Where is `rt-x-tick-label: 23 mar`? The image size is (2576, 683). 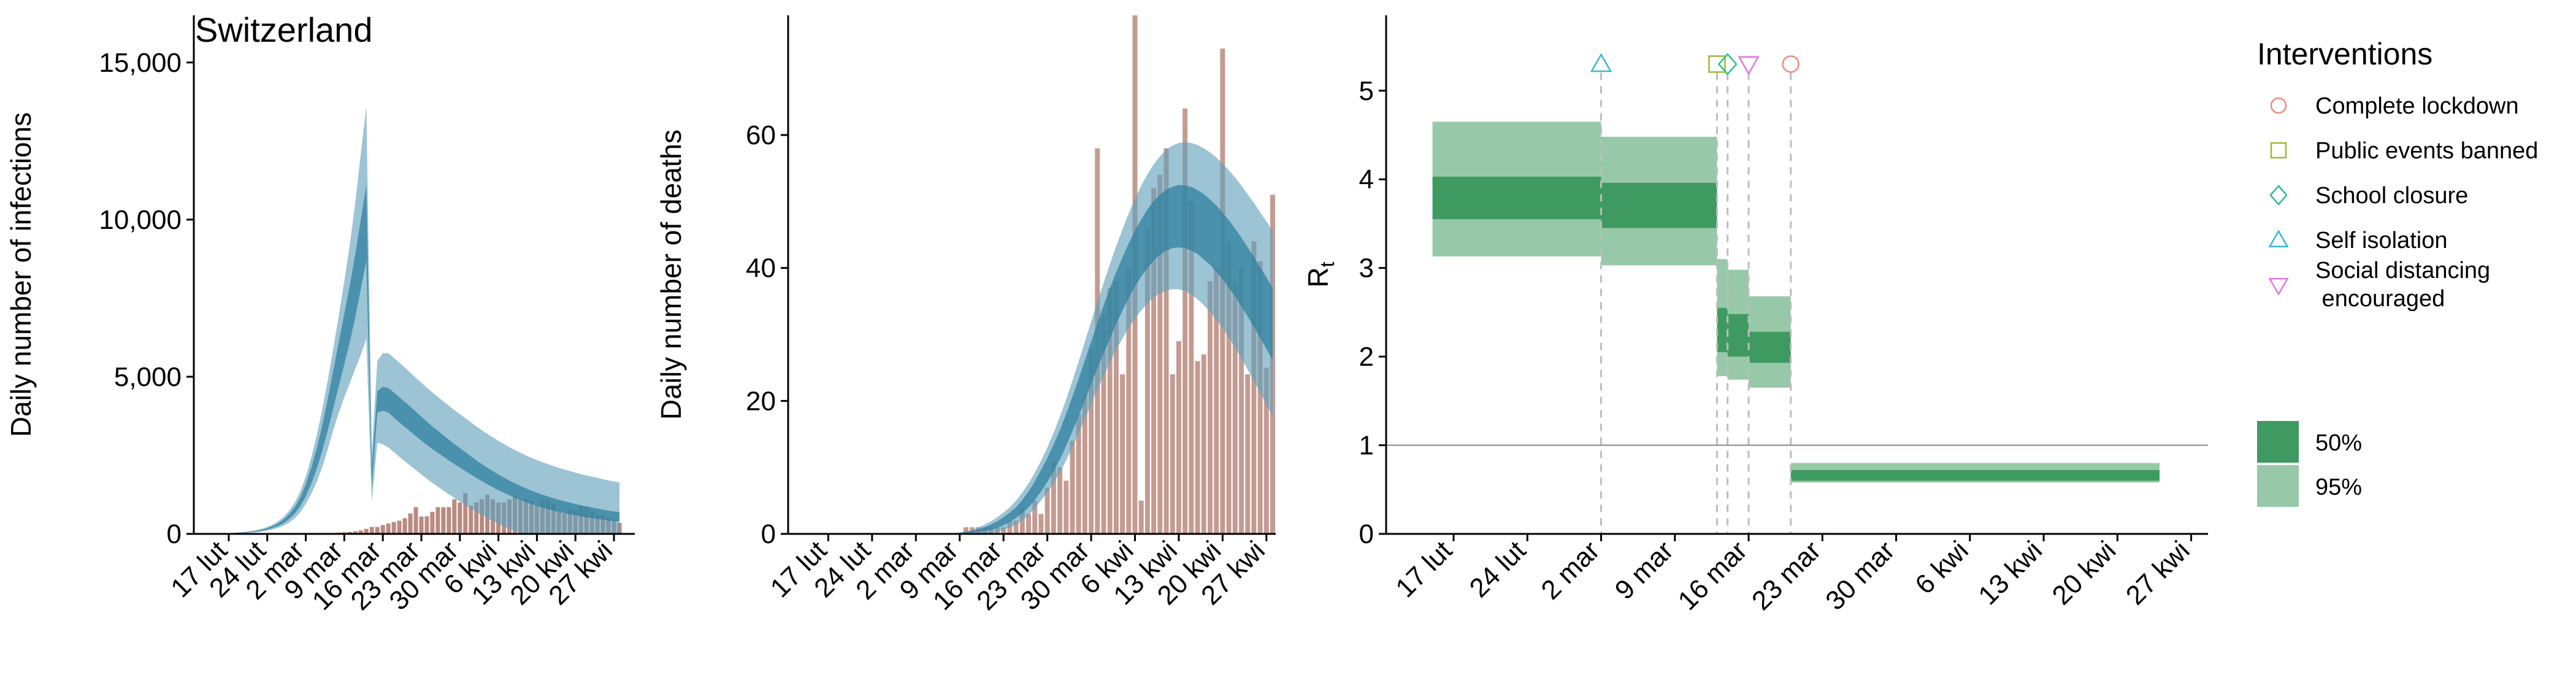
rt-x-tick-label: 23 mar is located at coordinates (1786, 575).